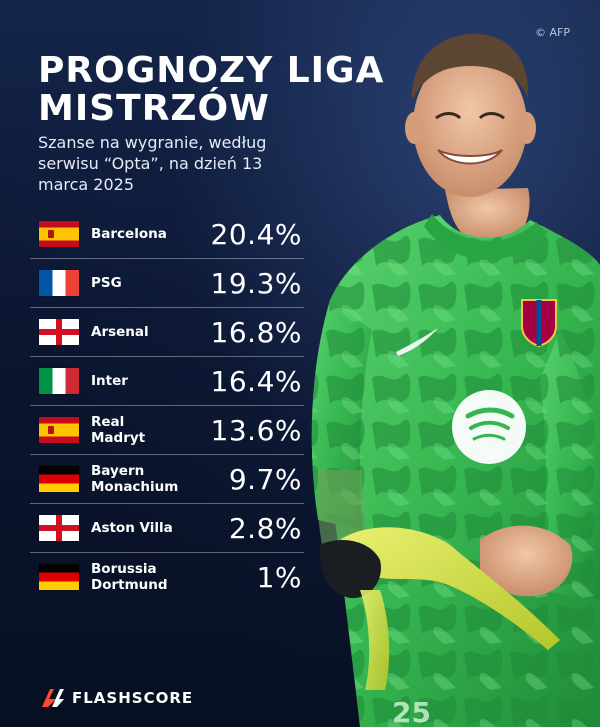 This screenshot has height=727, width=600. I want to click on win-probability: 16.4%, so click(256, 381).